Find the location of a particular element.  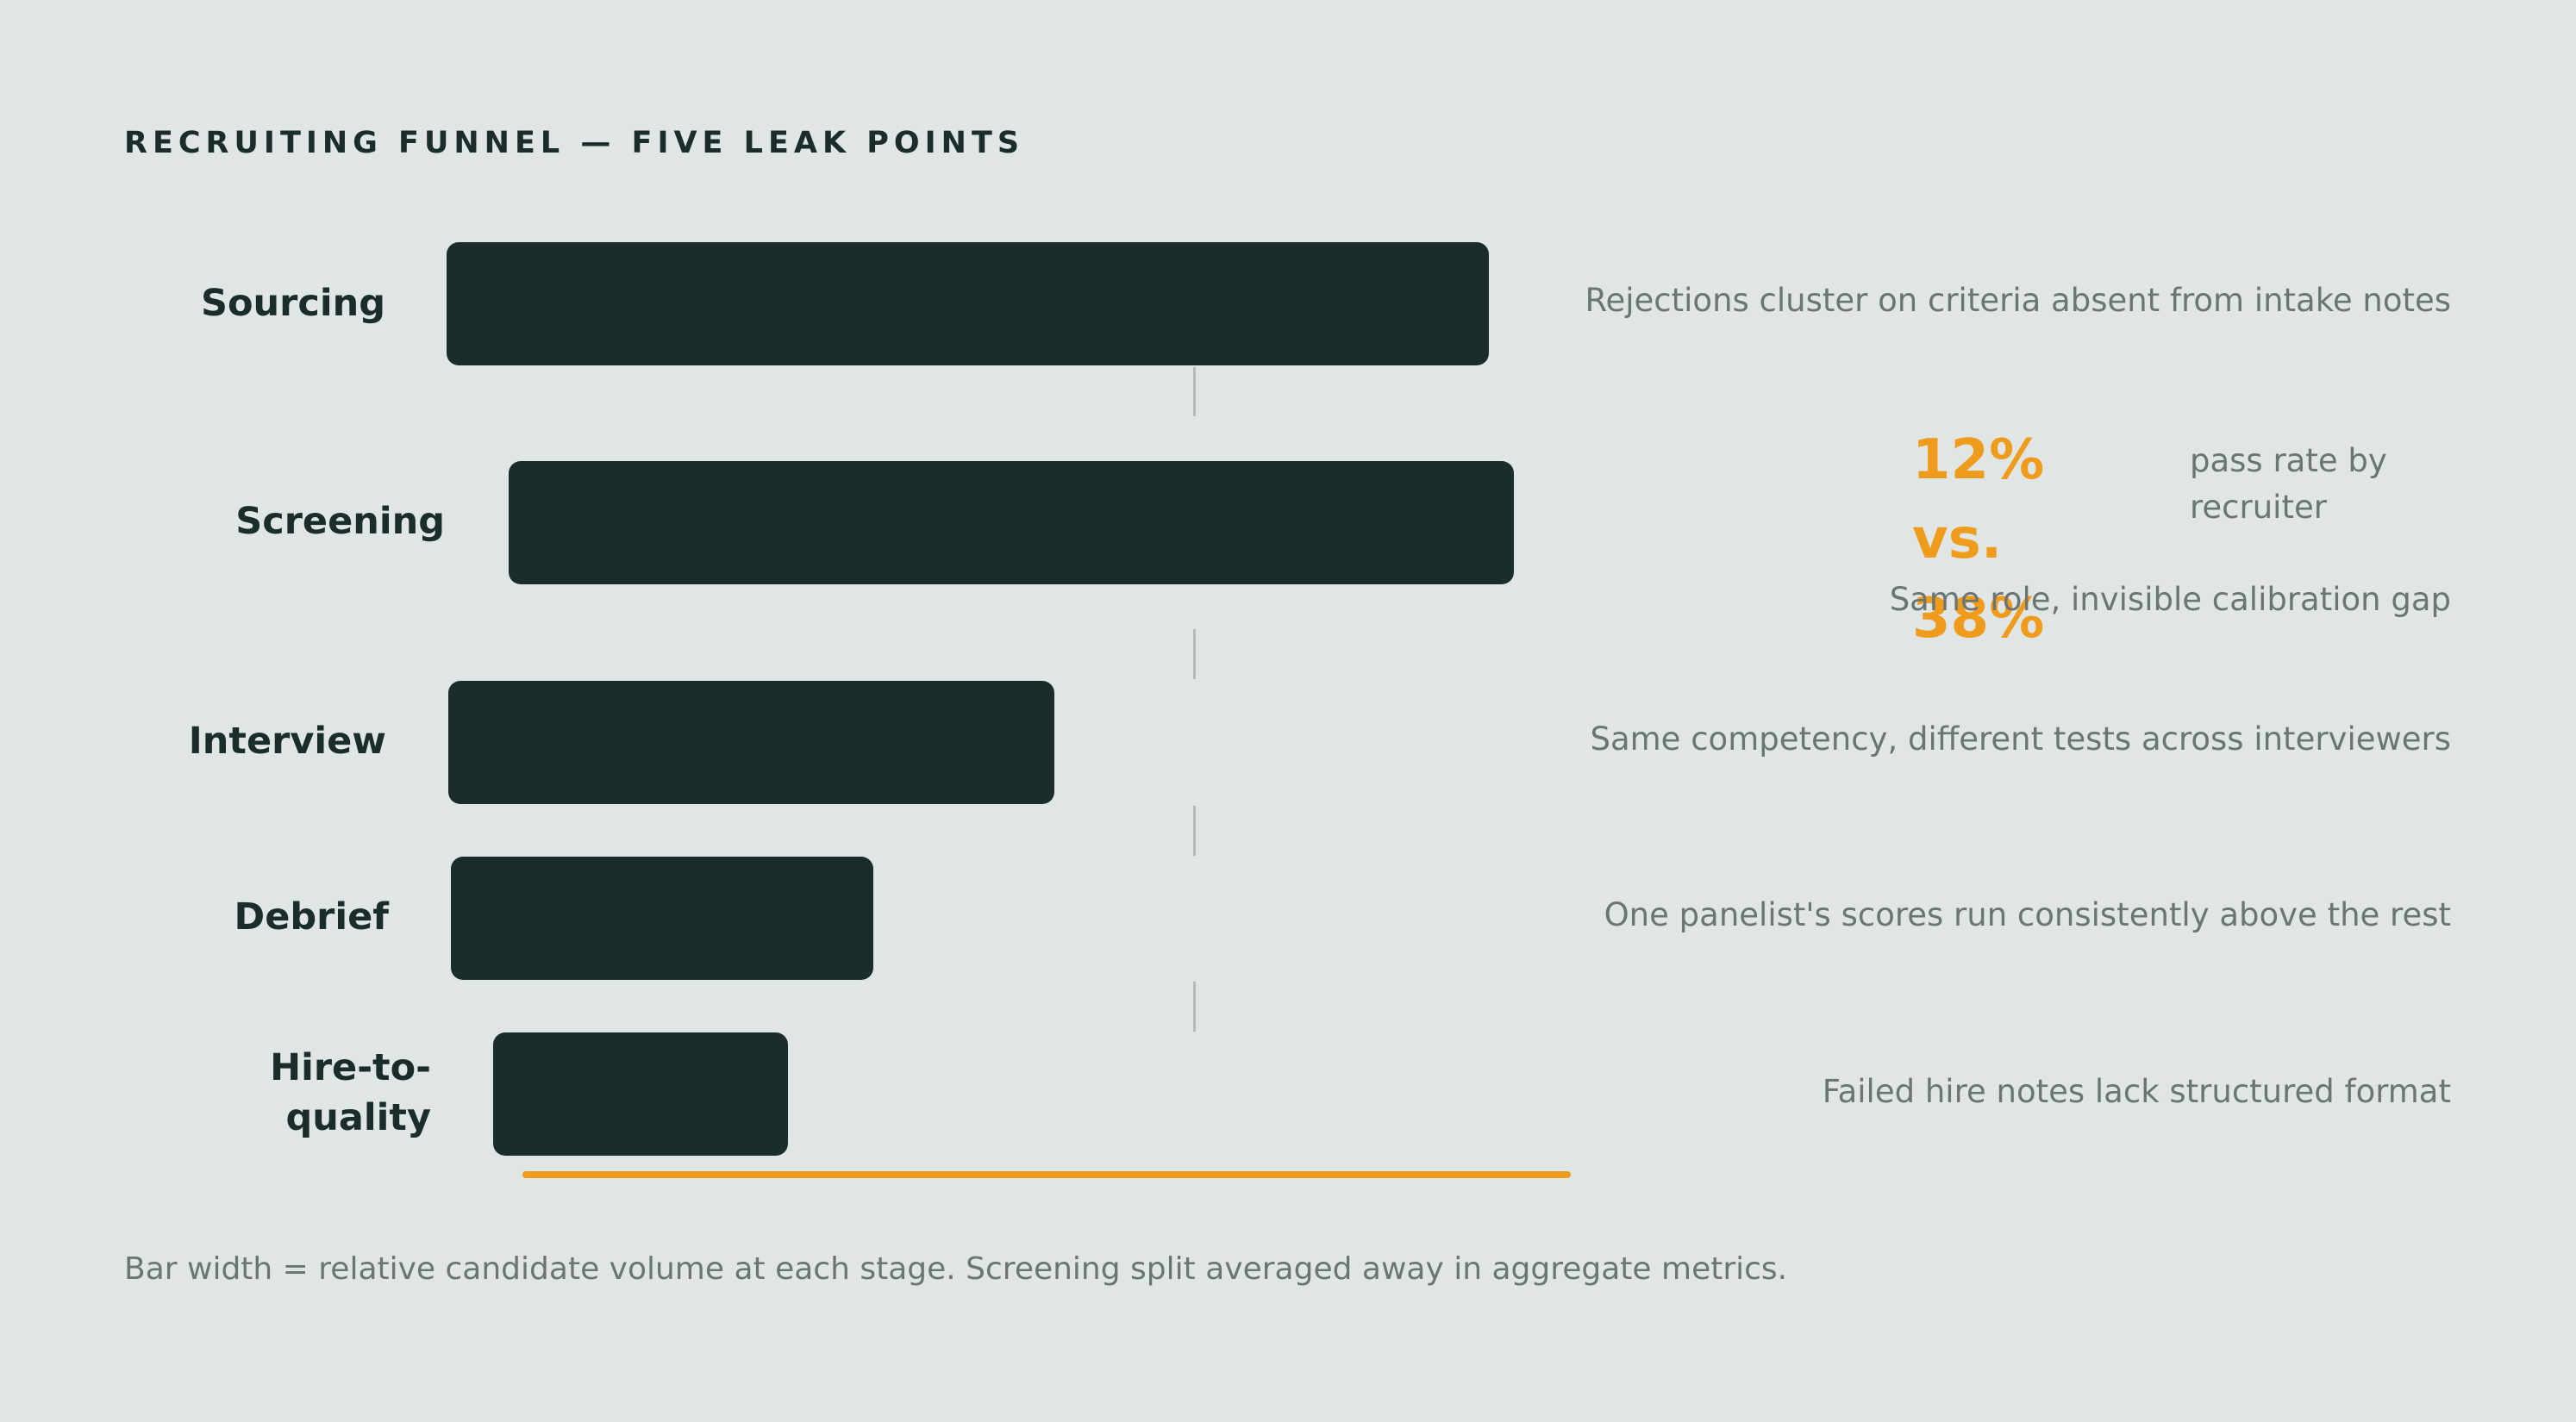

stage-label-screening: Screening is located at coordinates (340, 521).